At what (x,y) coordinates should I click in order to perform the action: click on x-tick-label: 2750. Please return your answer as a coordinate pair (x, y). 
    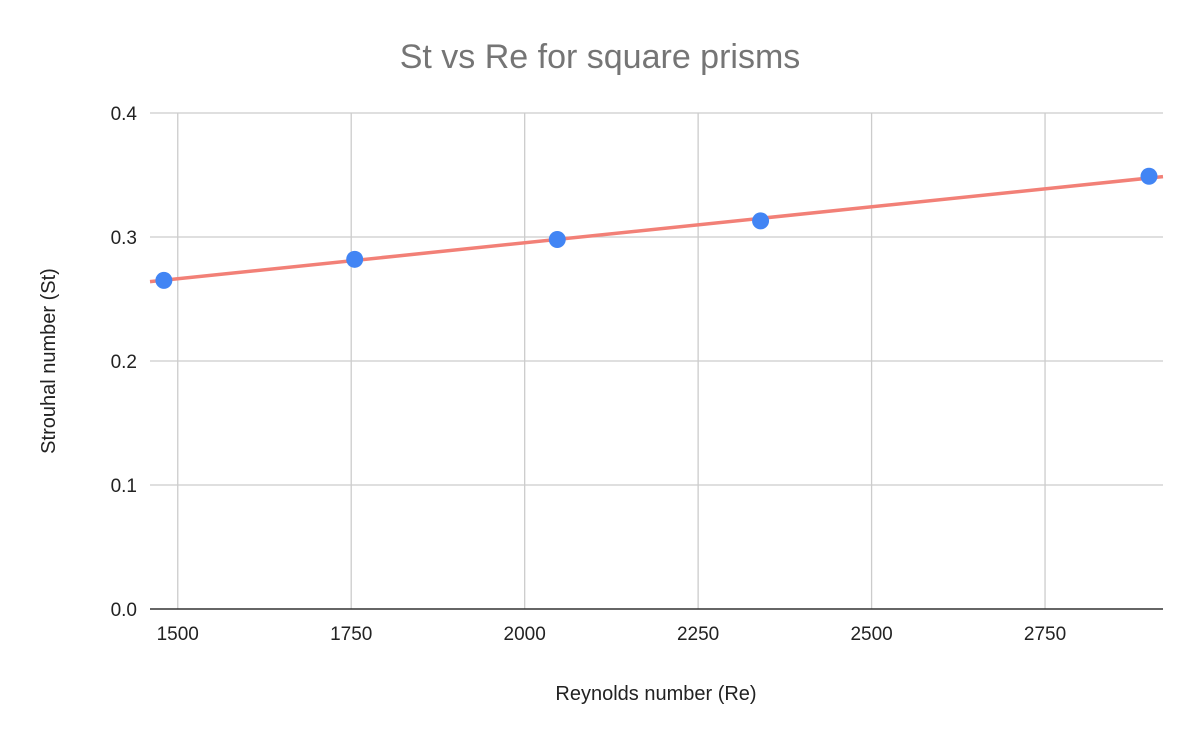
    Looking at the image, I should click on (1045, 634).